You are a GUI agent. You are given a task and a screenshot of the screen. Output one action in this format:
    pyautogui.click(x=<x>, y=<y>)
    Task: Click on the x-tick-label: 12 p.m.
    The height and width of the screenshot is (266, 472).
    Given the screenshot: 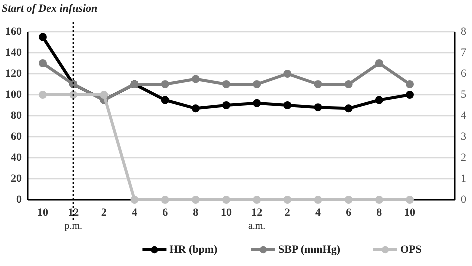 What is the action you would take?
    pyautogui.click(x=73, y=219)
    